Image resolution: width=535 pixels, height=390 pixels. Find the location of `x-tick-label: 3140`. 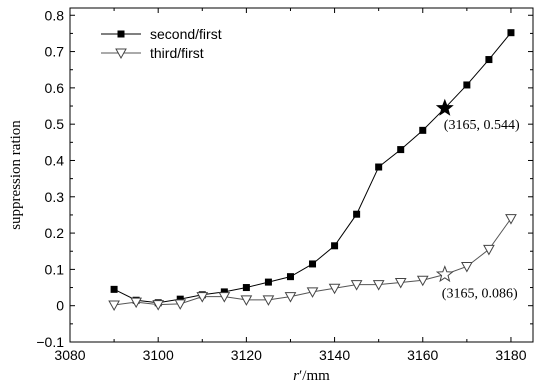

x-tick-label: 3140 is located at coordinates (334, 355).